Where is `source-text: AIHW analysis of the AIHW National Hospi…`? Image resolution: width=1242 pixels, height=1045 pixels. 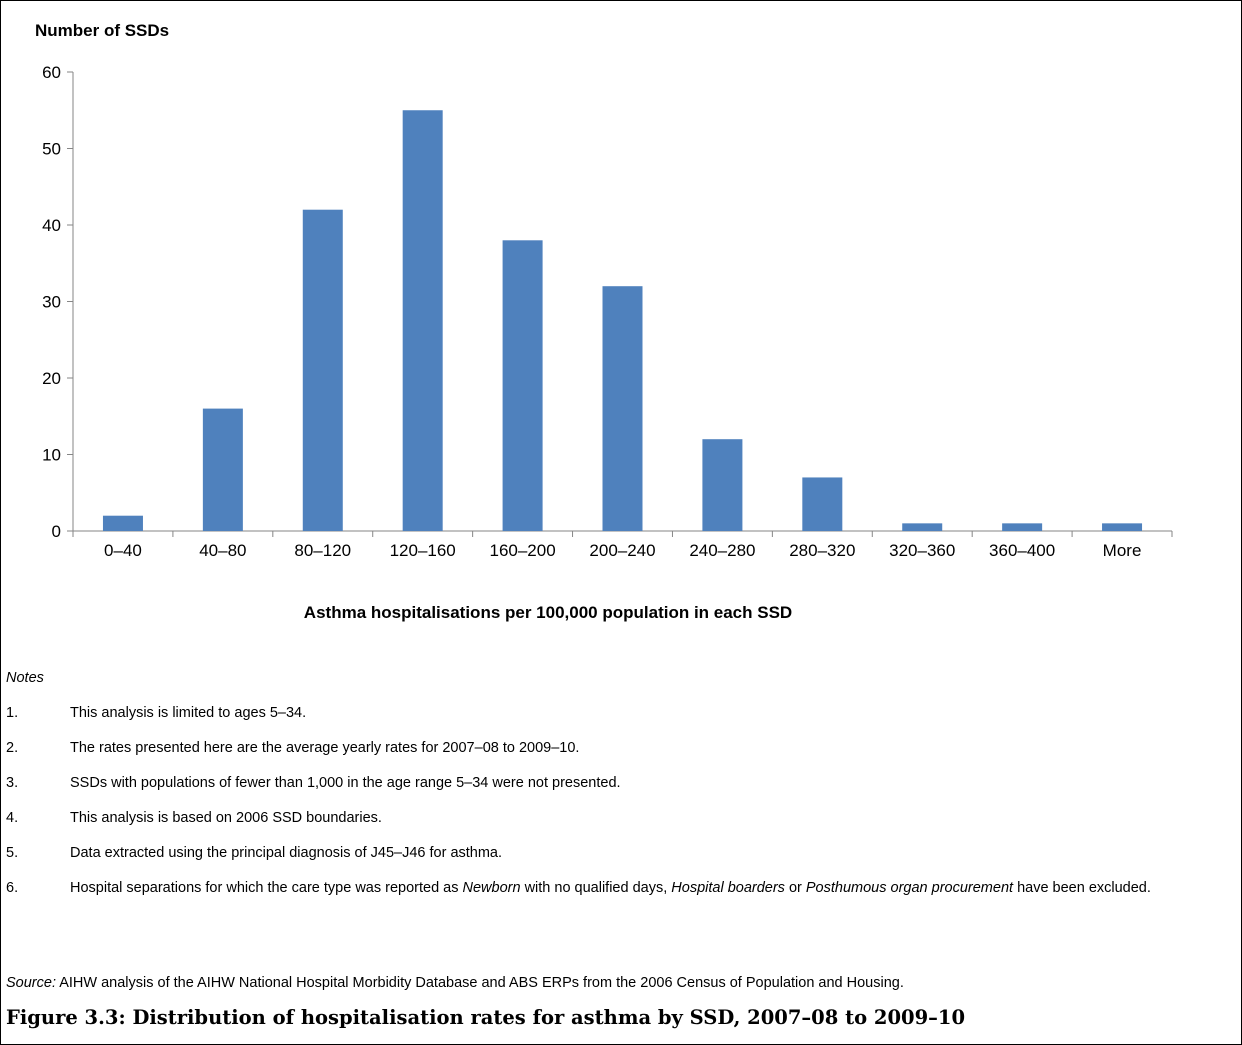
source-text: AIHW analysis of the AIHW National Hospi… is located at coordinates (479, 983).